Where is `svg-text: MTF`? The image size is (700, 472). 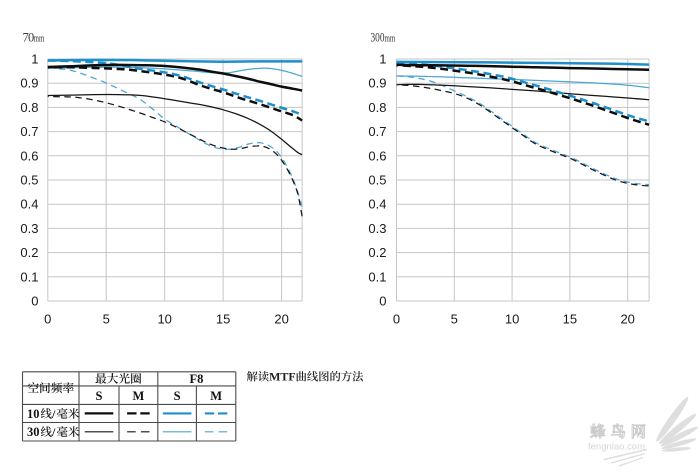
svg-text: MTF is located at coordinates (282, 377).